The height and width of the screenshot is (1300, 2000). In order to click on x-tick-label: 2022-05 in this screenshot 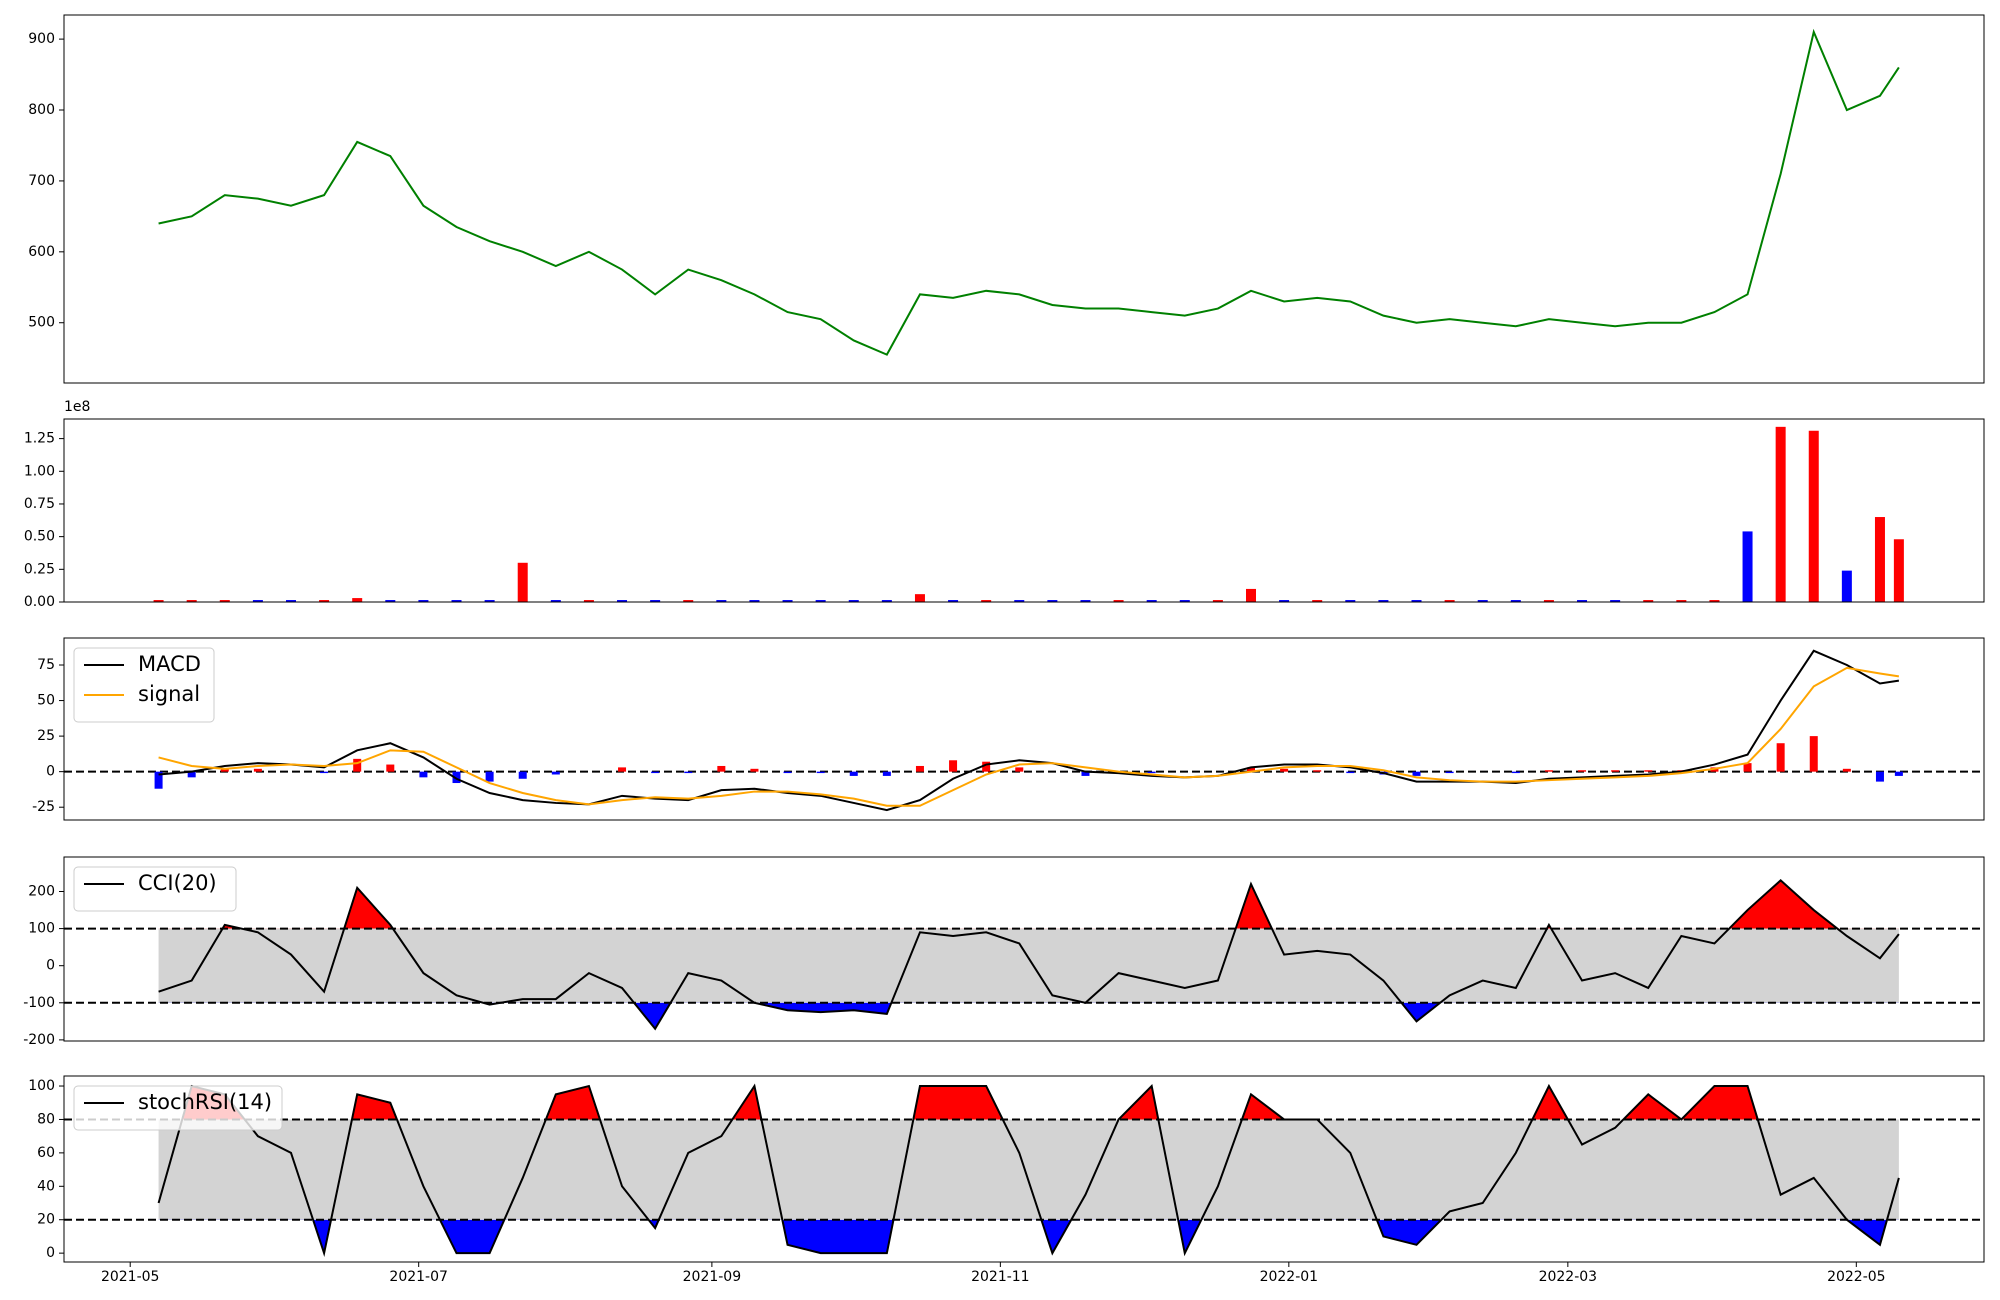, I will do `click(1856, 1277)`.